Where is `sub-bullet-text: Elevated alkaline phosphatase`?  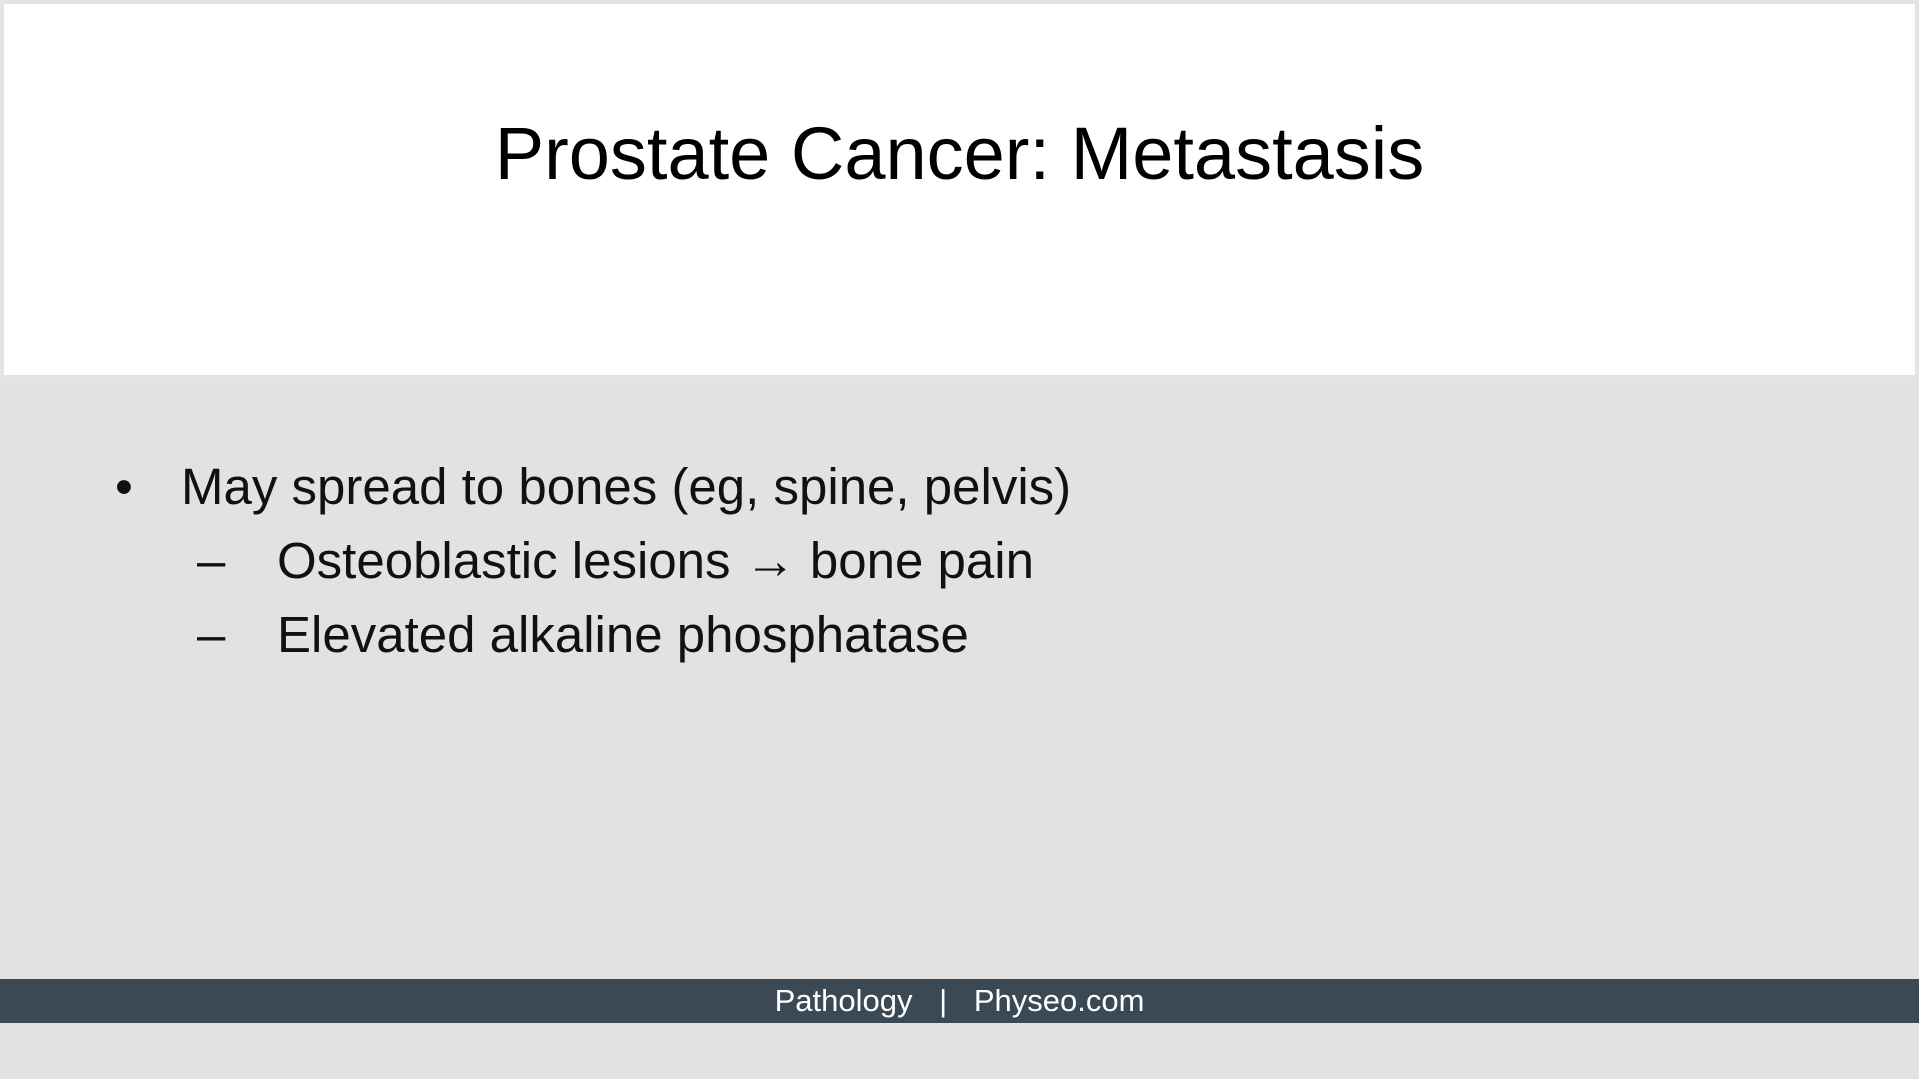
sub-bullet-text: Elevated alkaline phosphatase is located at coordinates (623, 634).